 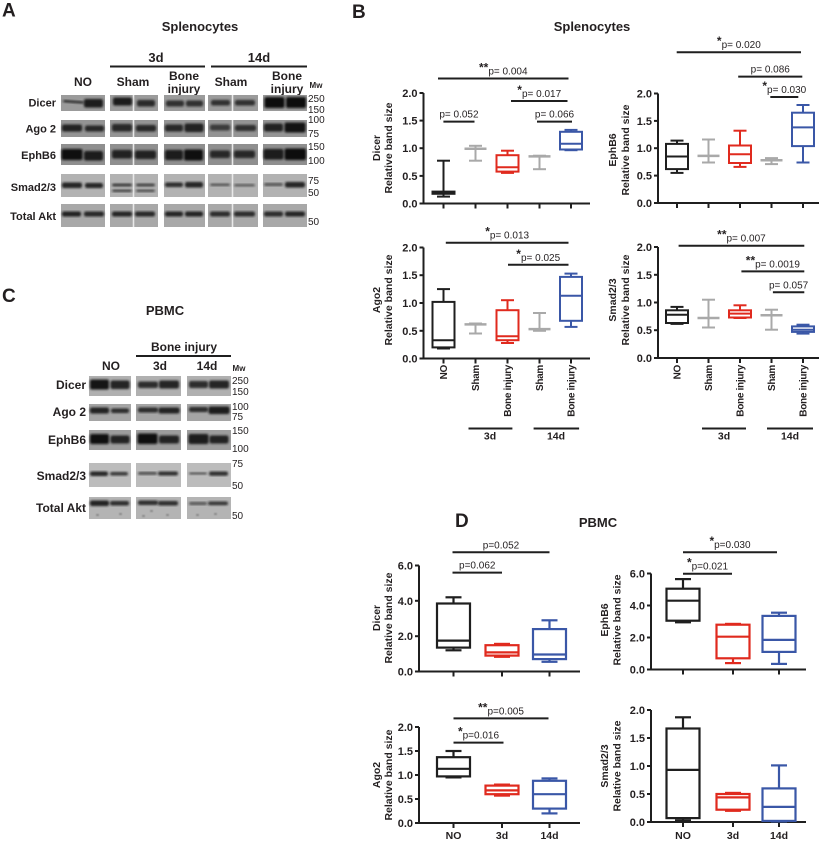 I want to click on svg-text: *p= 0.013, so click(x=507, y=233).